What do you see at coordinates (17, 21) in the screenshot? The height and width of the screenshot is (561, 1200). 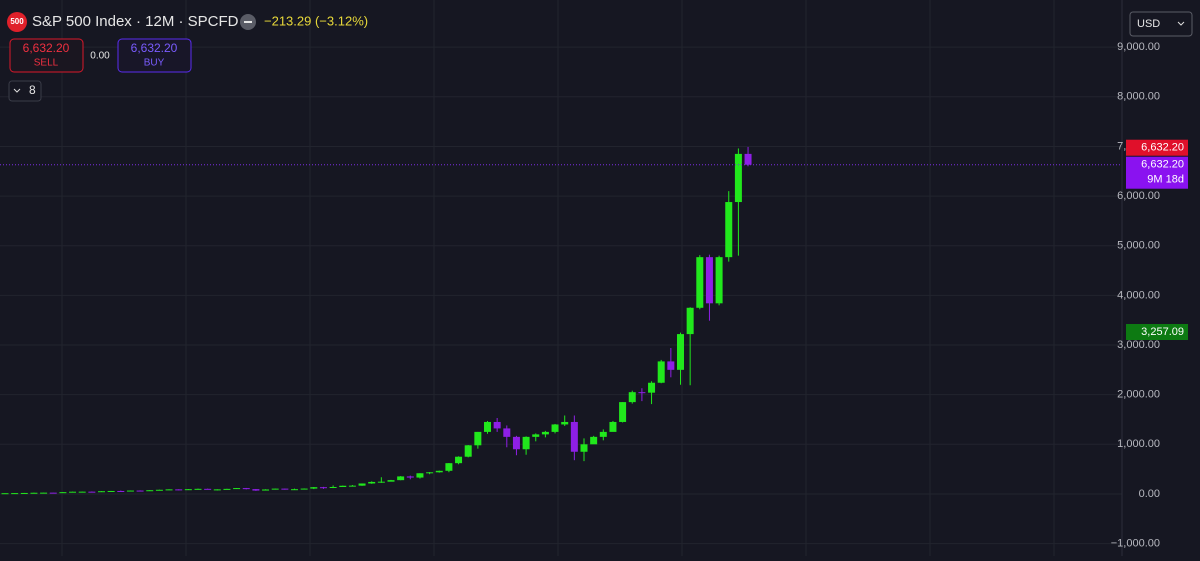 I see `logo-text: 500` at bounding box center [17, 21].